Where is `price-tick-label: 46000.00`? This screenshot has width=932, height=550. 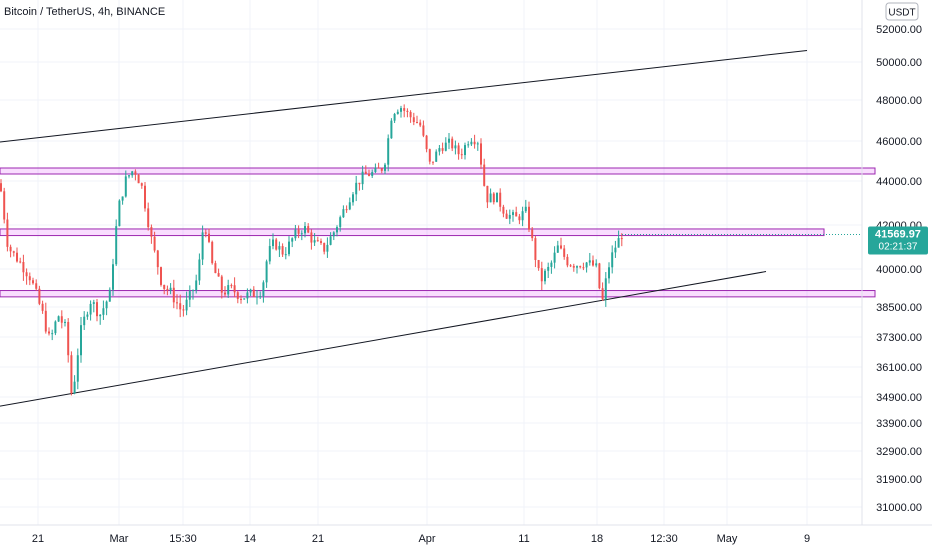 price-tick-label: 46000.00 is located at coordinates (899, 142).